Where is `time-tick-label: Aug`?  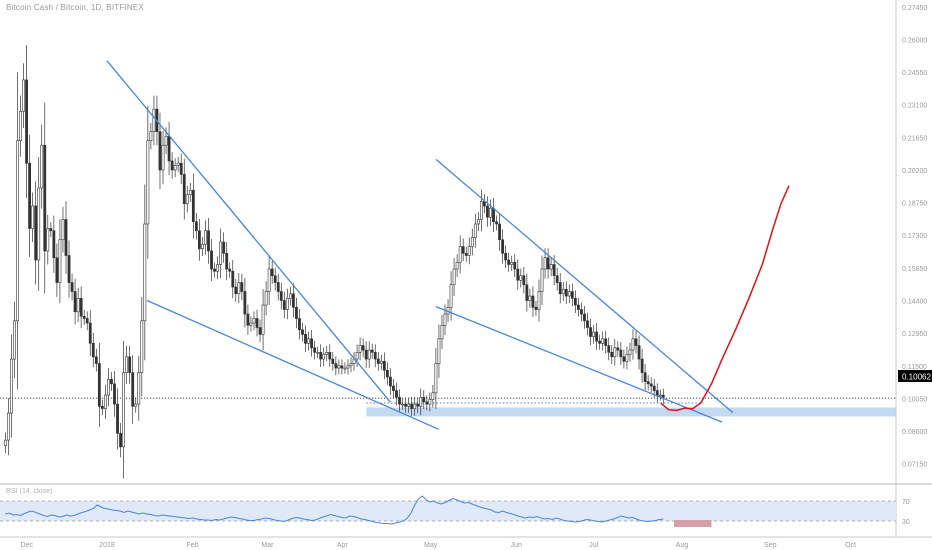
time-tick-label: Aug is located at coordinates (682, 545).